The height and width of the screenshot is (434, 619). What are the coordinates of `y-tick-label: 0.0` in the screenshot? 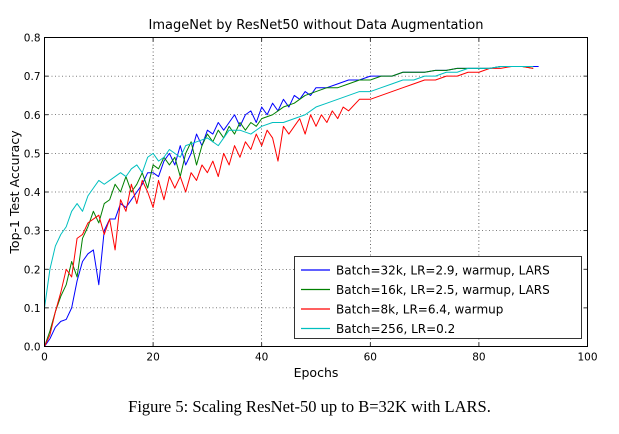 It's located at (32, 348).